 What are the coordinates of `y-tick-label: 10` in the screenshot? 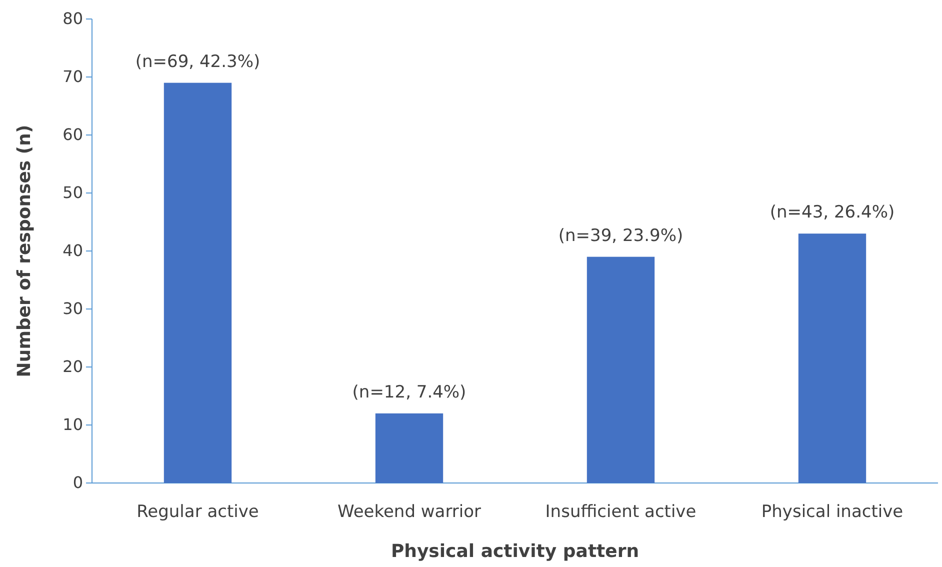 It's located at (72, 424).